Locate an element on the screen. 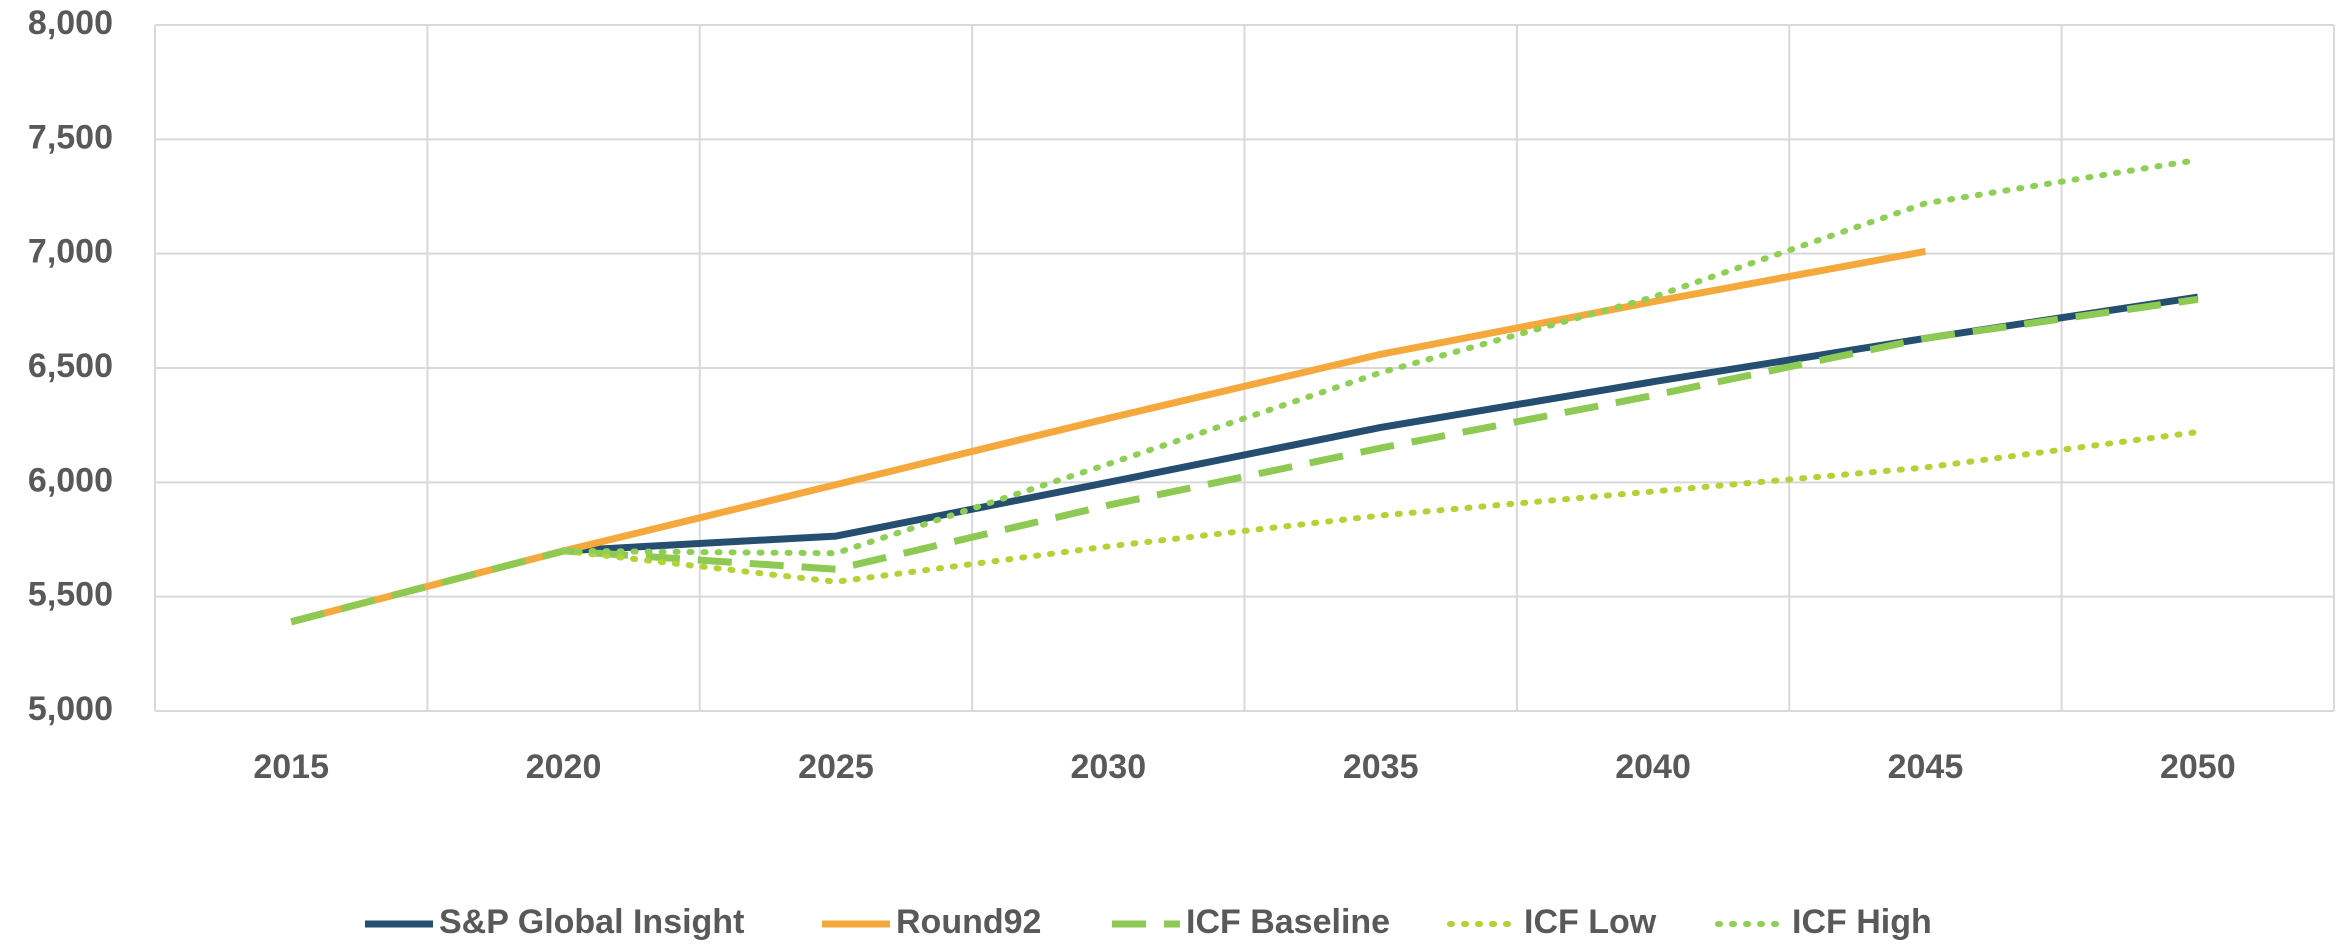 Image resolution: width=2336 pixels, height=944 pixels. y-tick-label: 6,500 is located at coordinates (70, 366).